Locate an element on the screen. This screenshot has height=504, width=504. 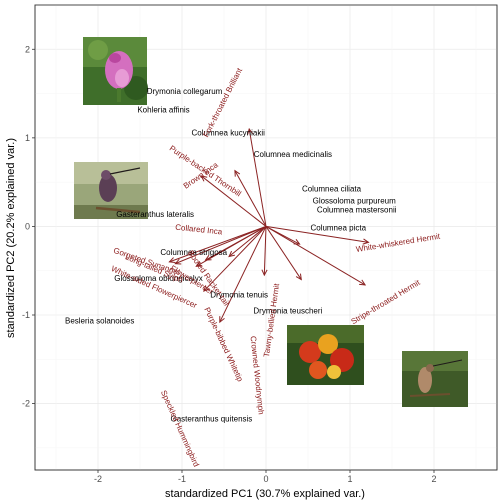
plant-species-label: Glossoloma oblongicalyx is located at coordinates (158, 278).